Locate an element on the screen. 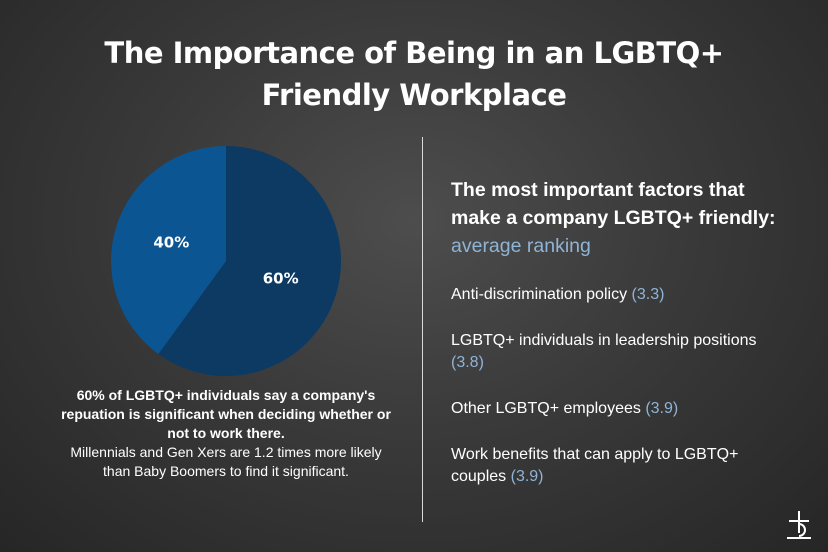 Image resolution: width=828 pixels, height=552 pixels. factor-item: Other LGBTQ+ employees (3.9) is located at coordinates (564, 409).